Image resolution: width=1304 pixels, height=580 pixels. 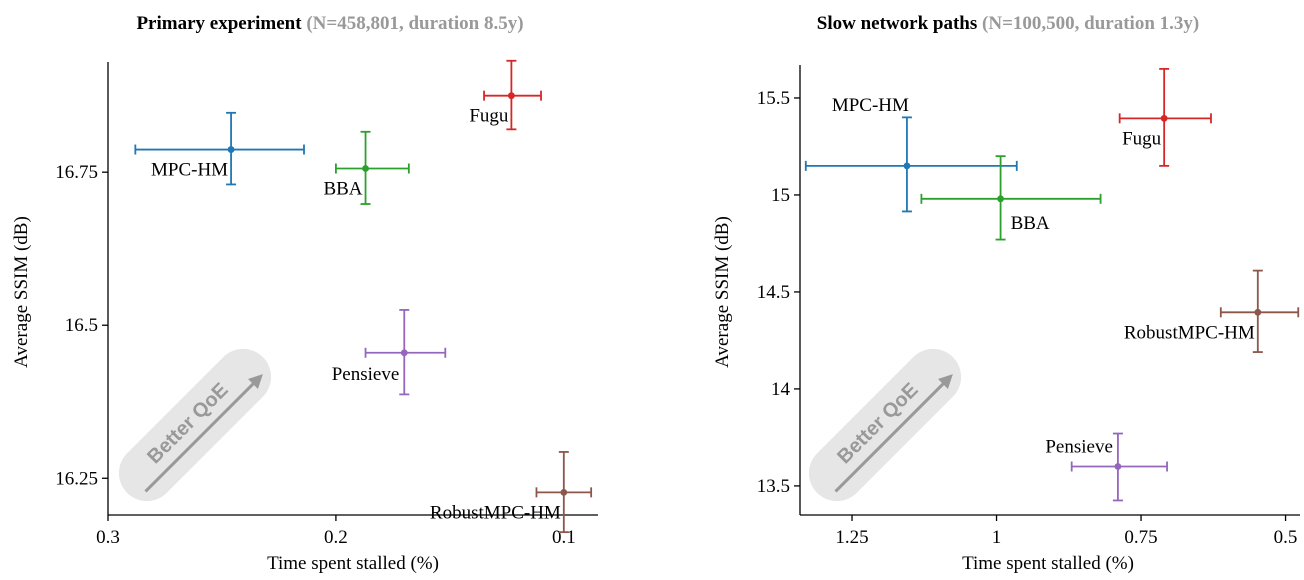 I want to click on y-tick-label: 13.5, so click(x=773, y=486).